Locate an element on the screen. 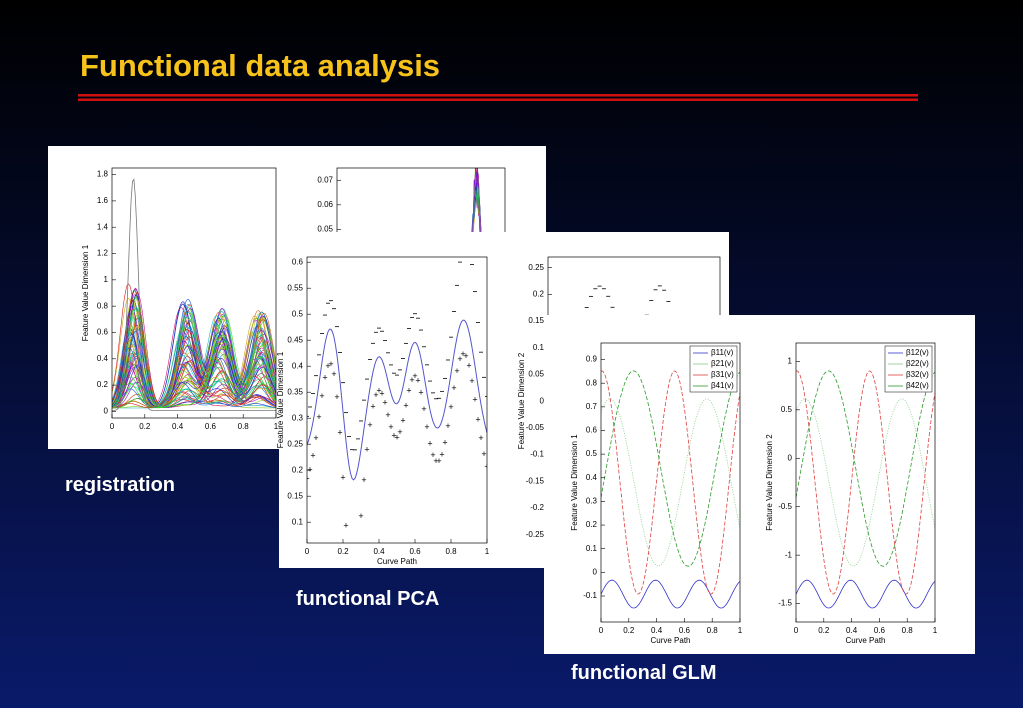 The image size is (1023, 708). plot-area is located at coordinates (670, 489).